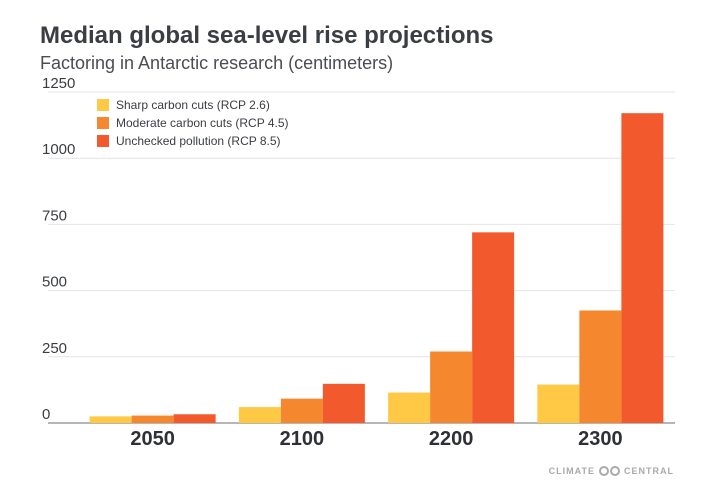 Image resolution: width=720 pixels, height=492 pixels. Describe the element at coordinates (451, 439) in the screenshot. I see `x-tick-label: 2200` at that location.